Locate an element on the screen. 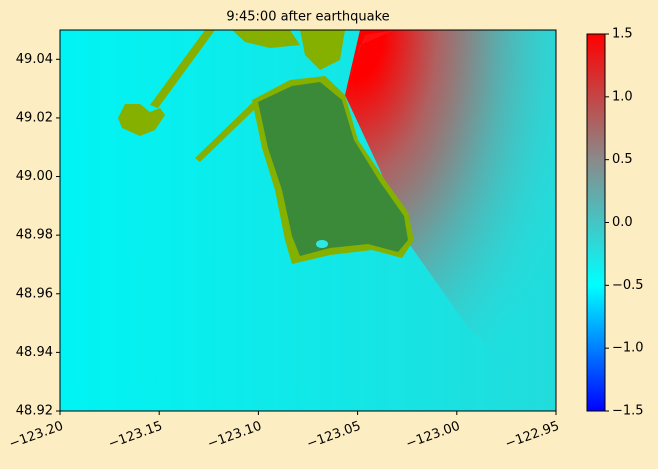 The width and height of the screenshot is (658, 469). colorbar-tick-label: 1.5 is located at coordinates (622, 34).